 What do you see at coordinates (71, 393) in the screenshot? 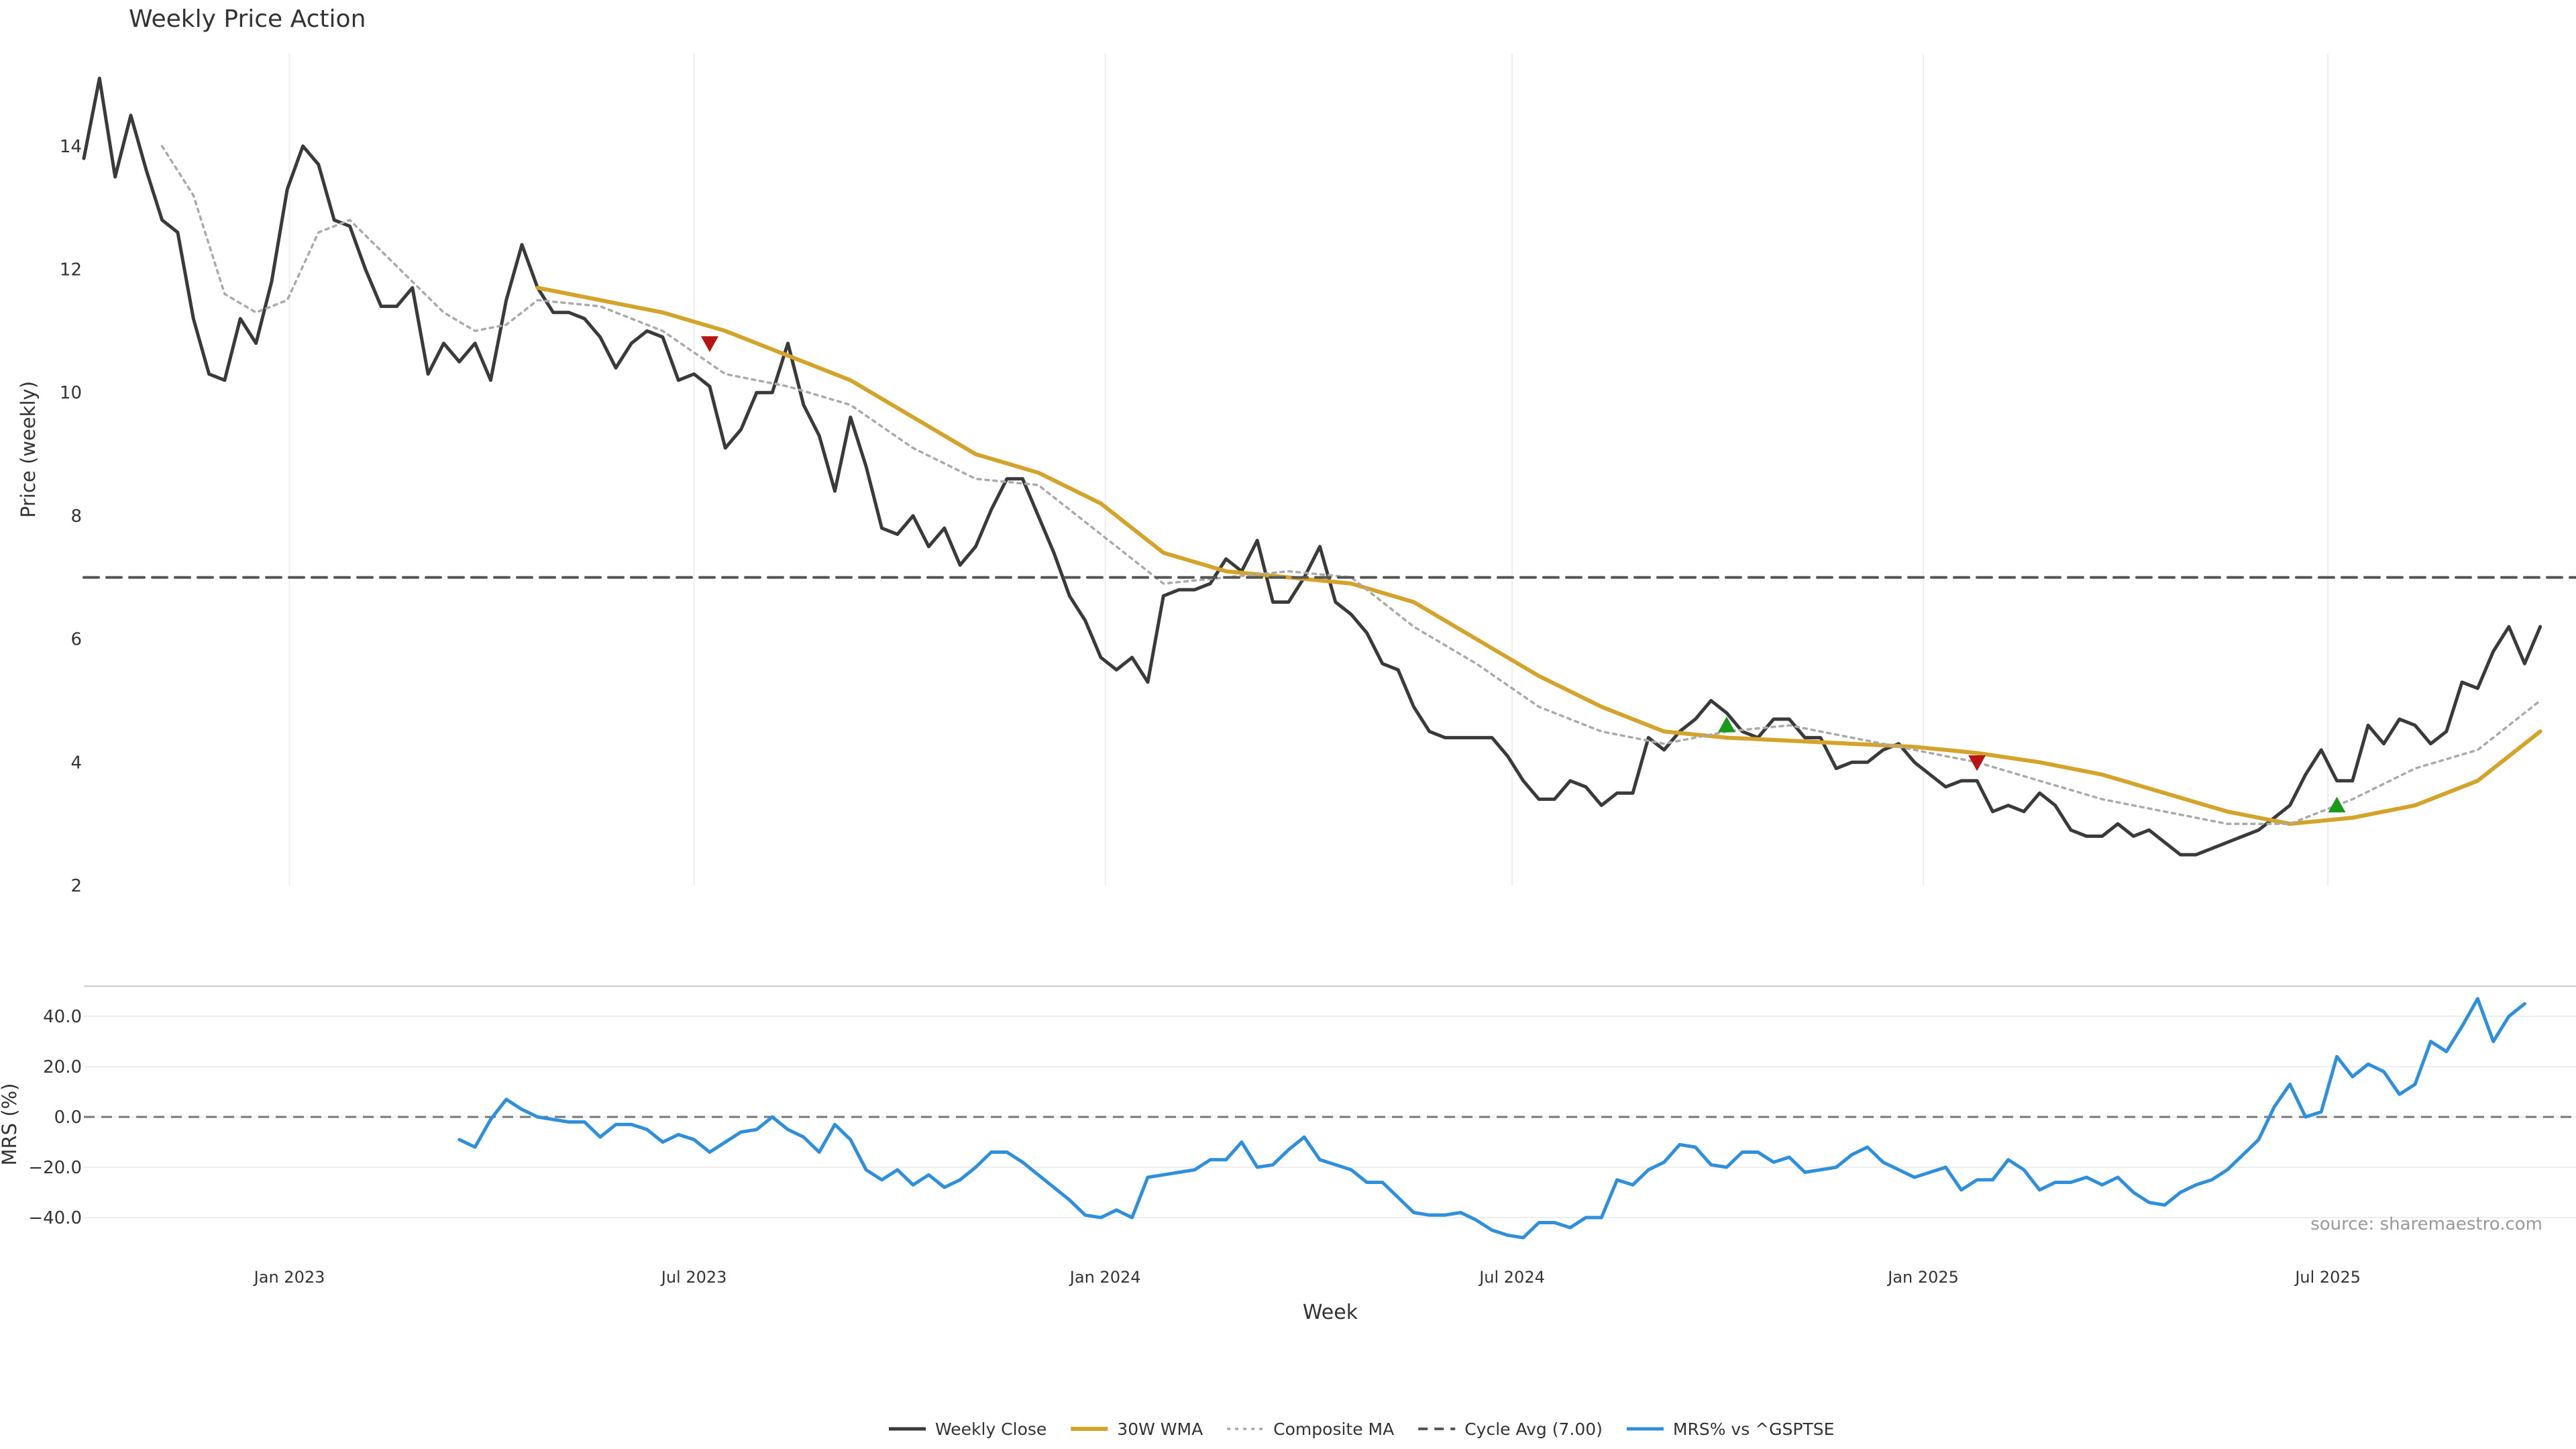
I see `price-y-tick-4: 10` at bounding box center [71, 393].